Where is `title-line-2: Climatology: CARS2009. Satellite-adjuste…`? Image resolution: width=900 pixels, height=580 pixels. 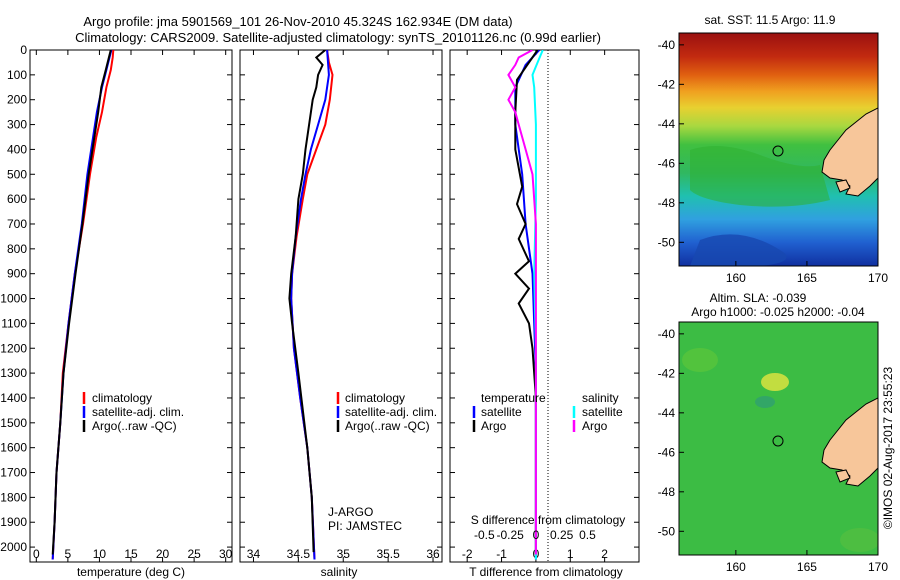
title-line-2: Climatology: CARS2009. Satellite-adjuste… is located at coordinates (338, 37).